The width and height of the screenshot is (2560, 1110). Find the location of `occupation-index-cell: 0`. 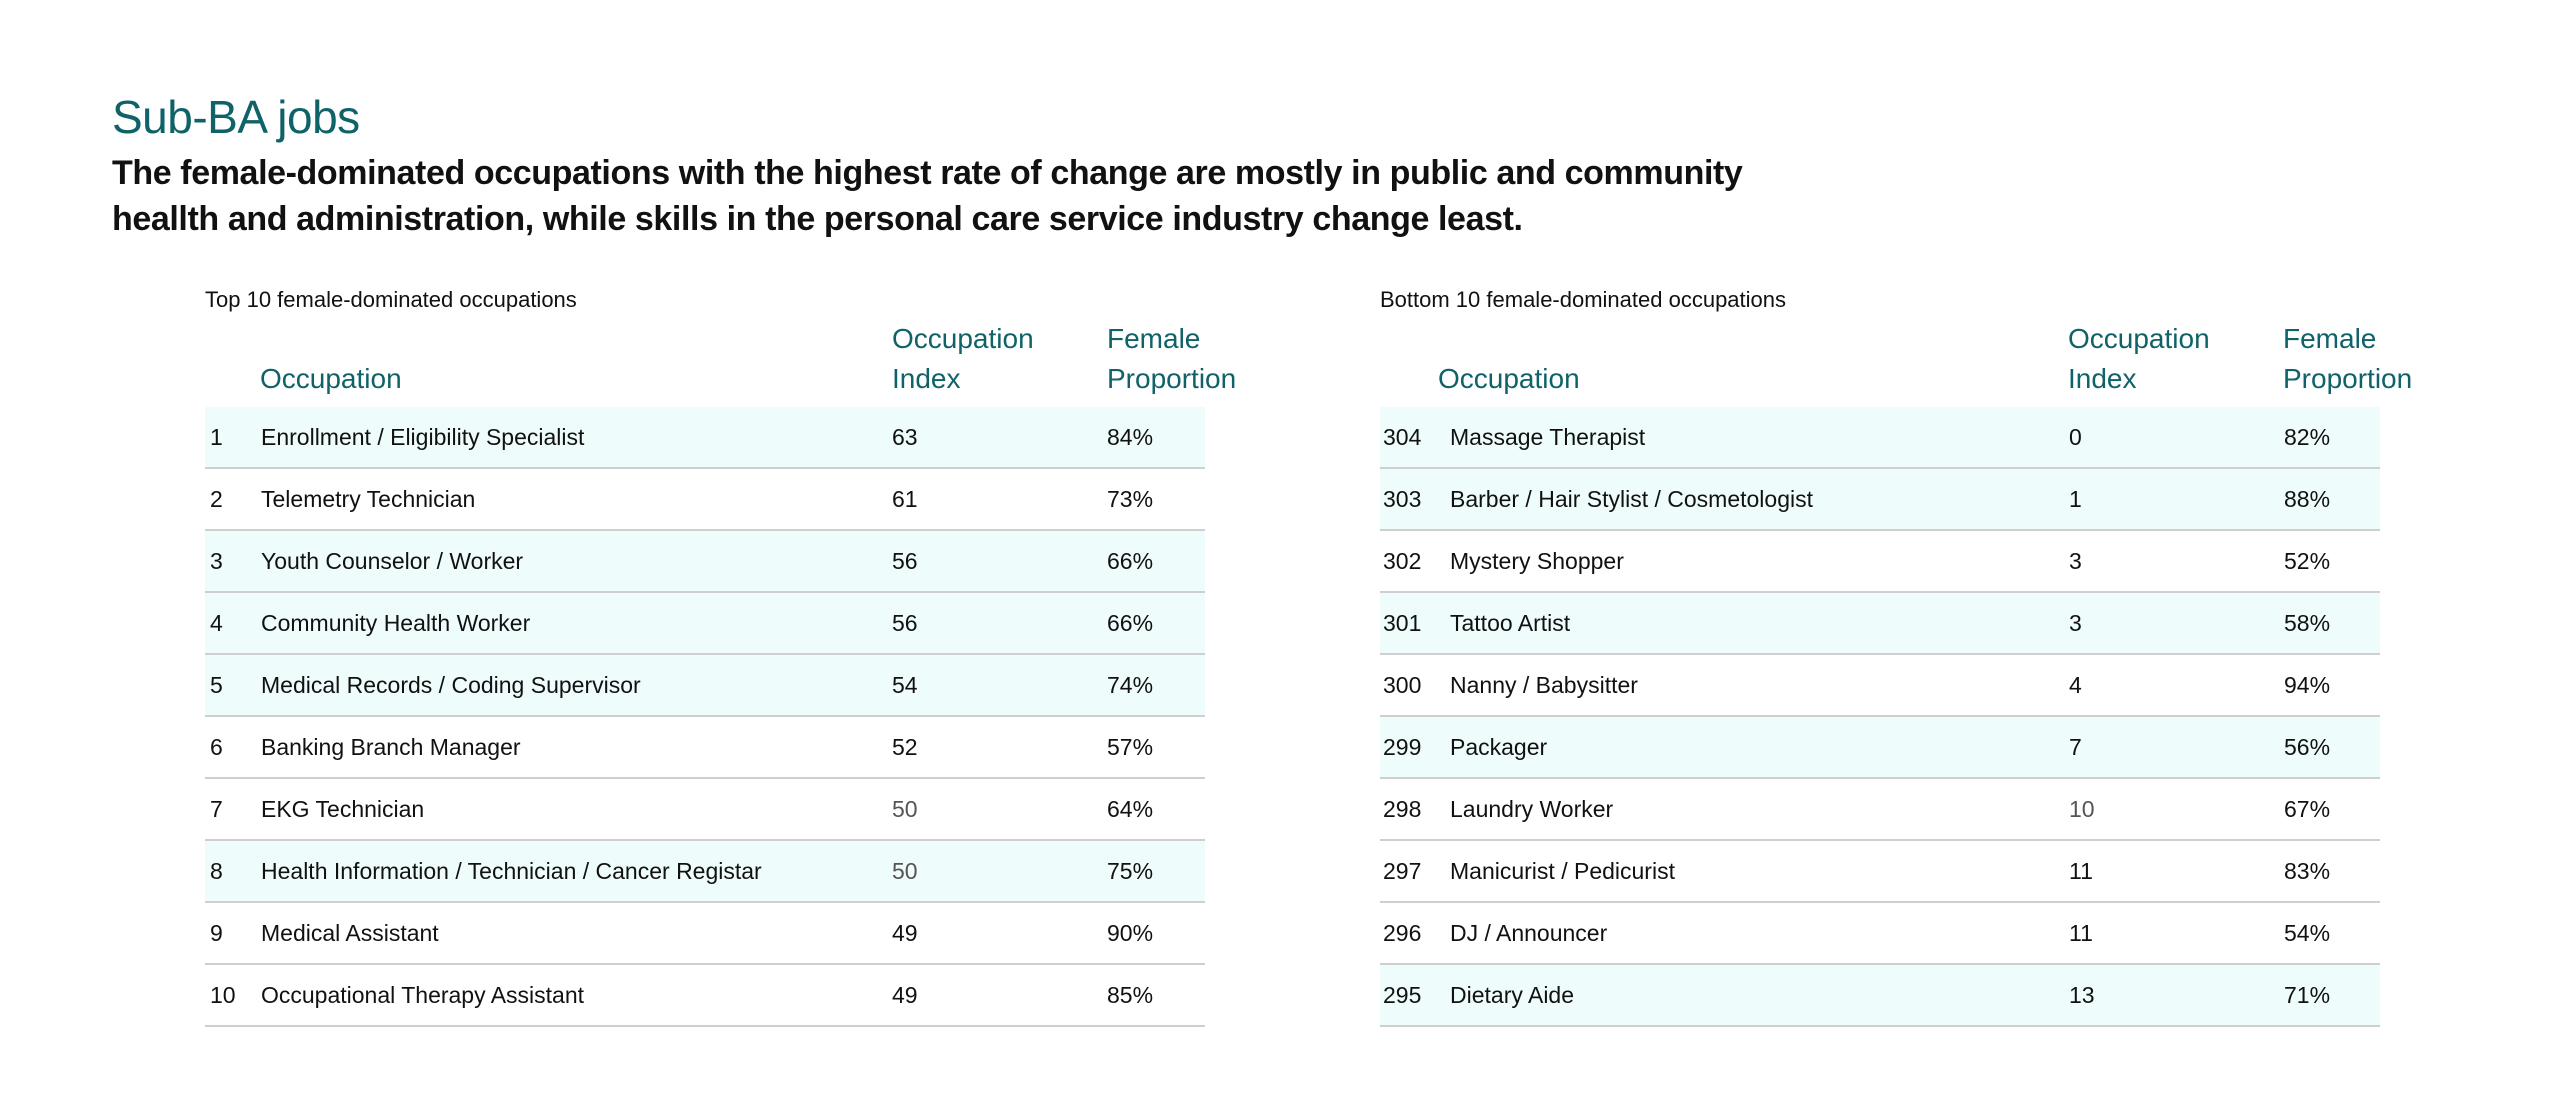

occupation-index-cell: 0 is located at coordinates (2075, 437).